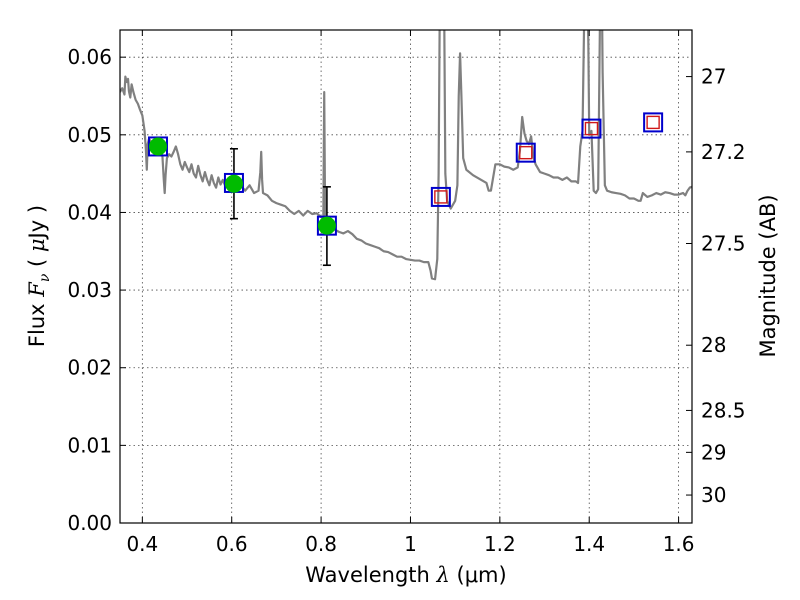  Describe the element at coordinates (589, 544) in the screenshot. I see `x-tick-label: 1.4` at that location.